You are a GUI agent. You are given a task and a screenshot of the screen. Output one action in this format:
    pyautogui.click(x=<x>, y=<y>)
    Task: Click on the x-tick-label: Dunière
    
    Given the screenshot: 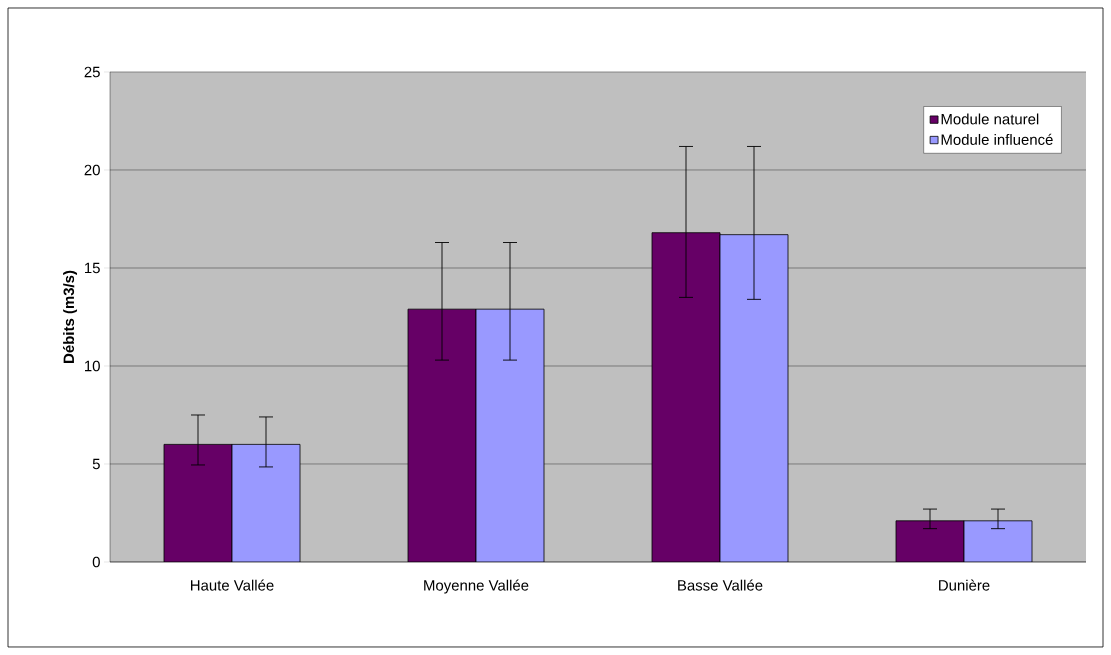 What is the action you would take?
    pyautogui.click(x=964, y=585)
    